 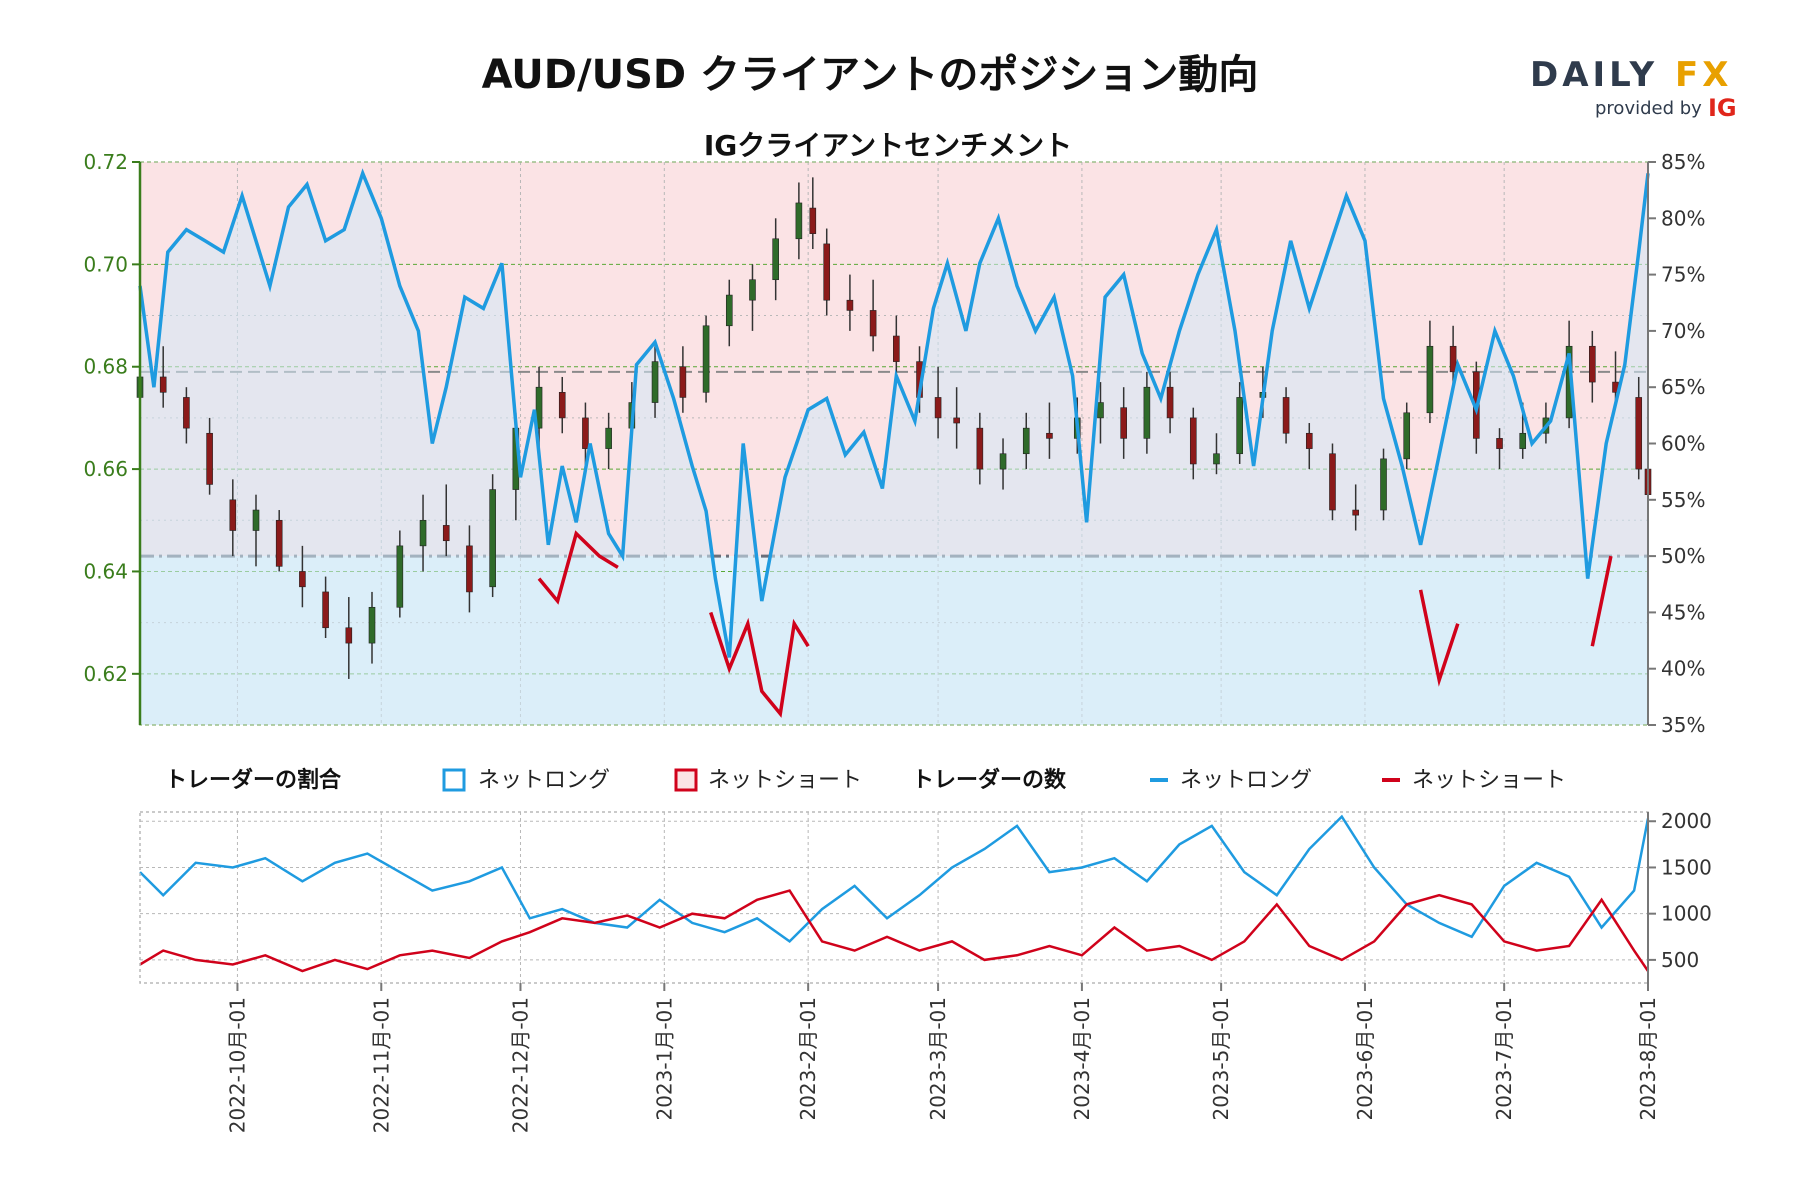 What do you see at coordinates (1683, 444) in the screenshot?
I see `right-tick-label: 60%` at bounding box center [1683, 444].